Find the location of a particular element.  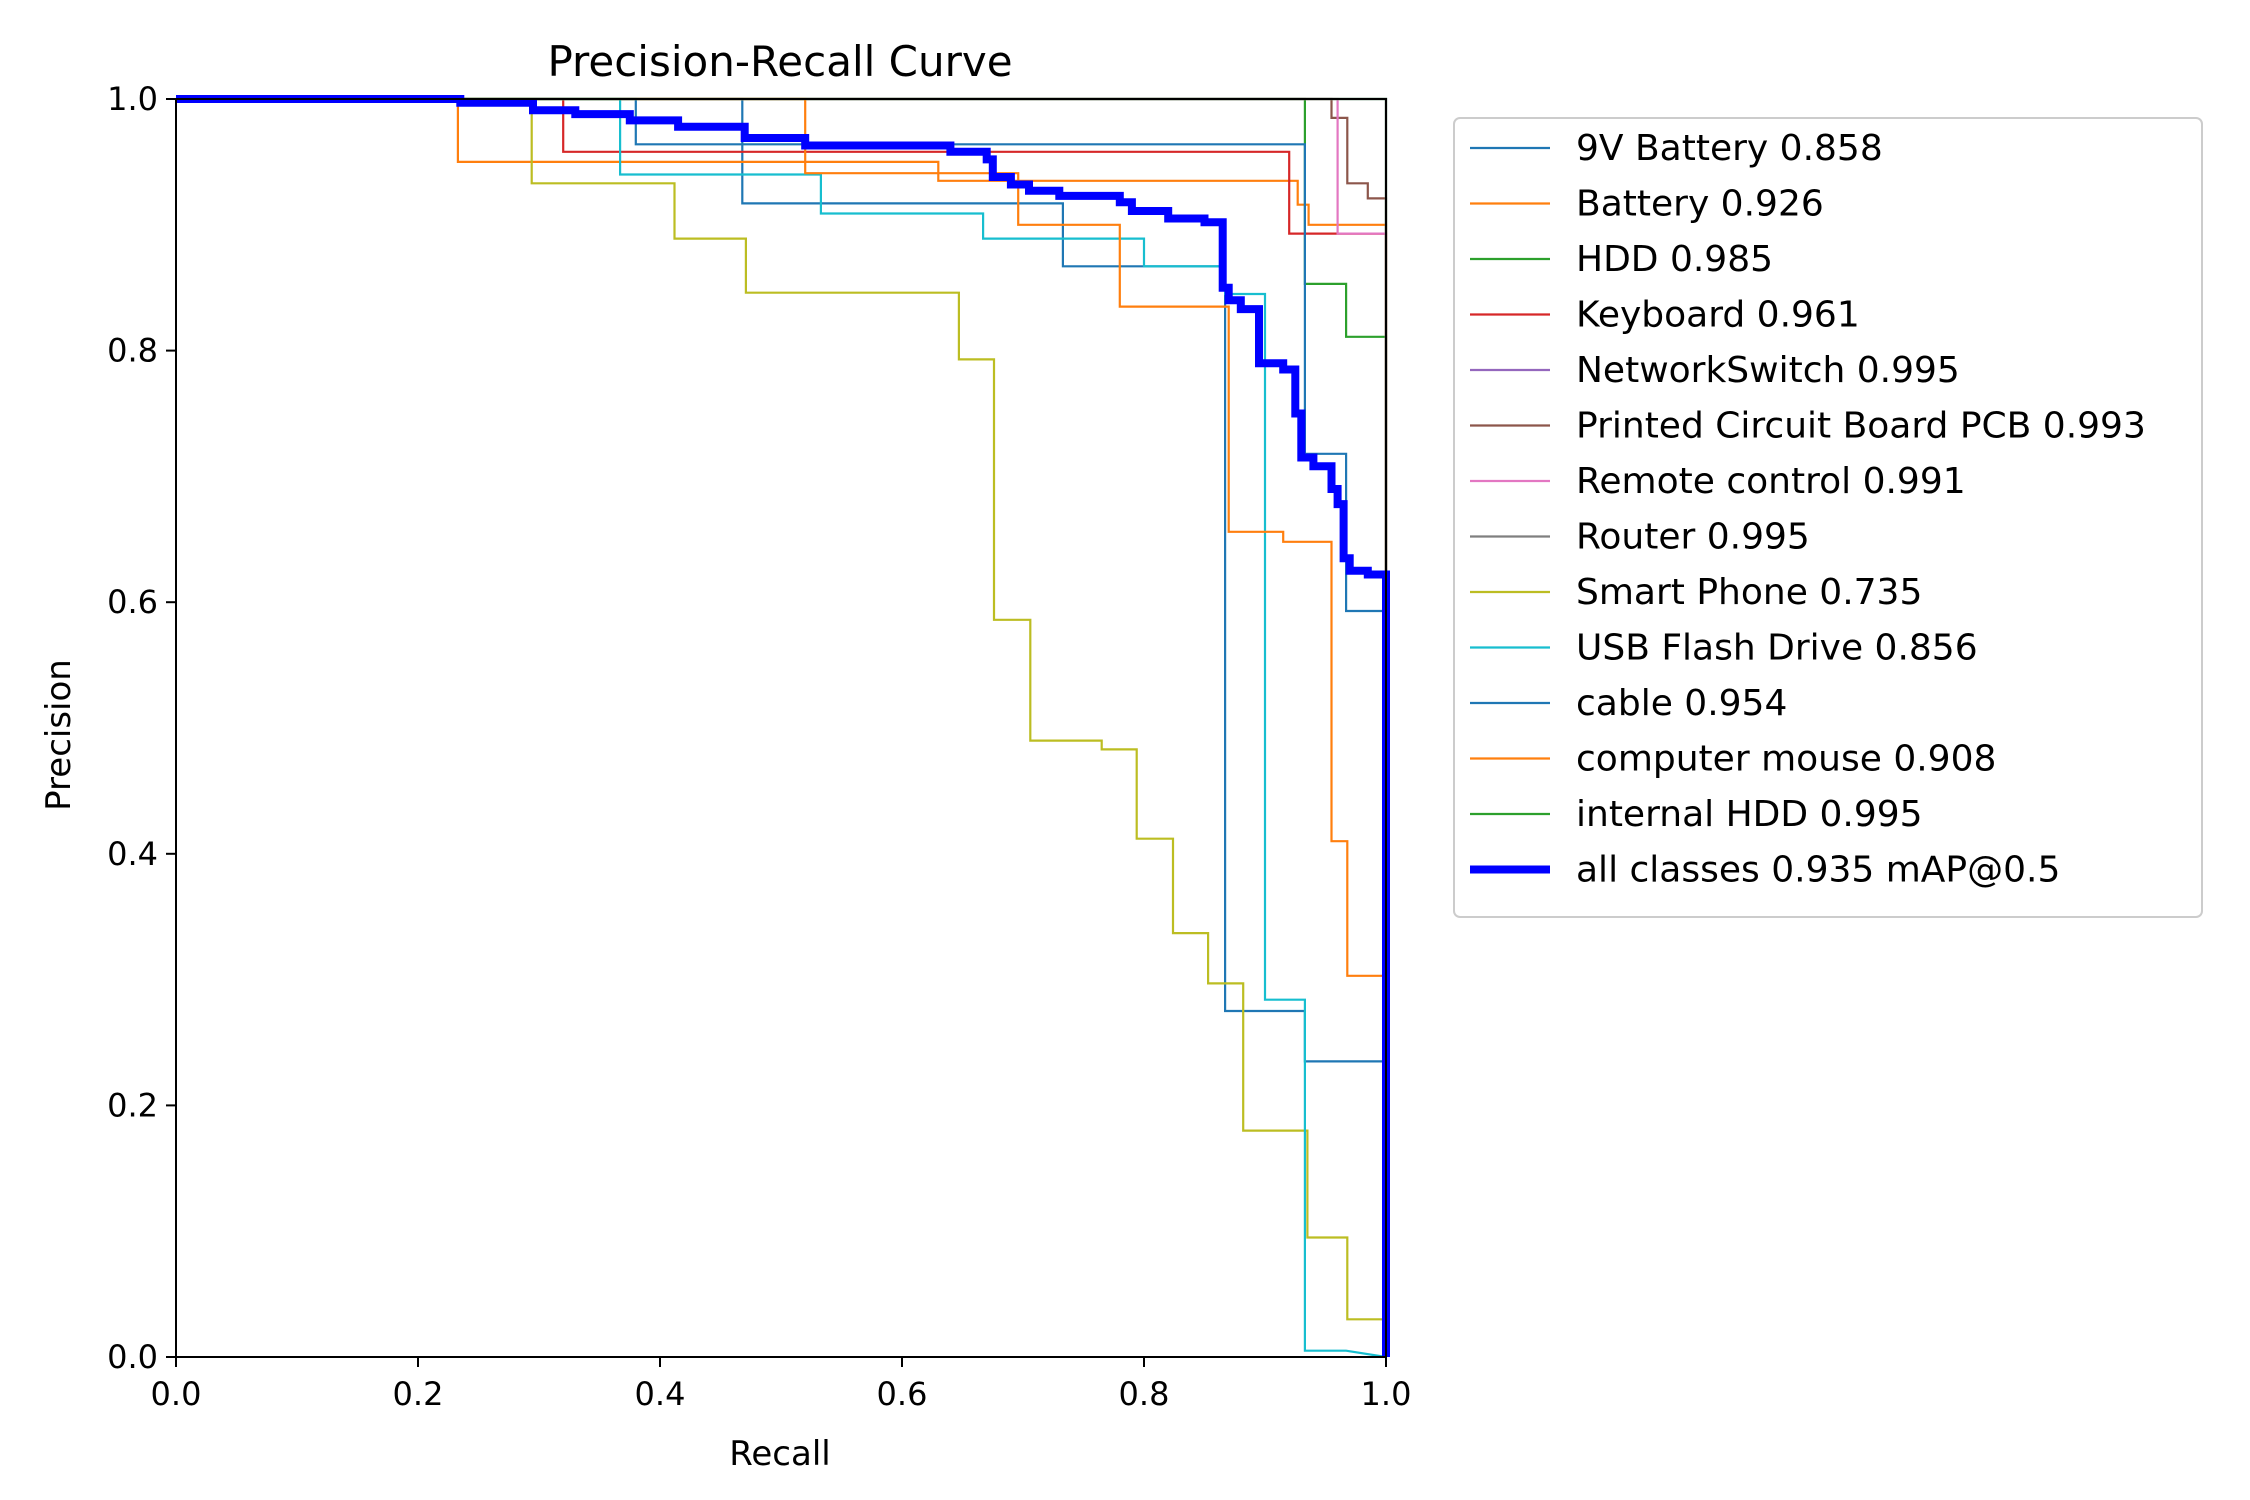

legend-label-8: Smart Phone 0.735 is located at coordinates (1749, 592).